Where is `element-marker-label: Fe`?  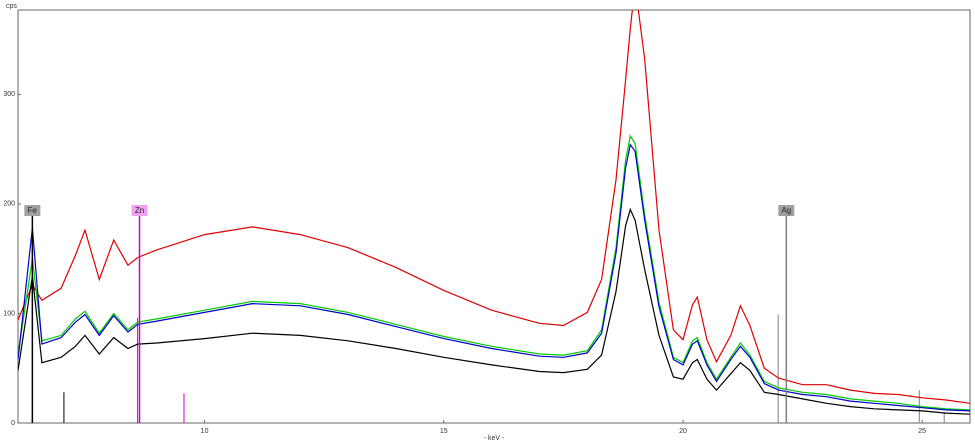
element-marker-label: Fe is located at coordinates (33, 210).